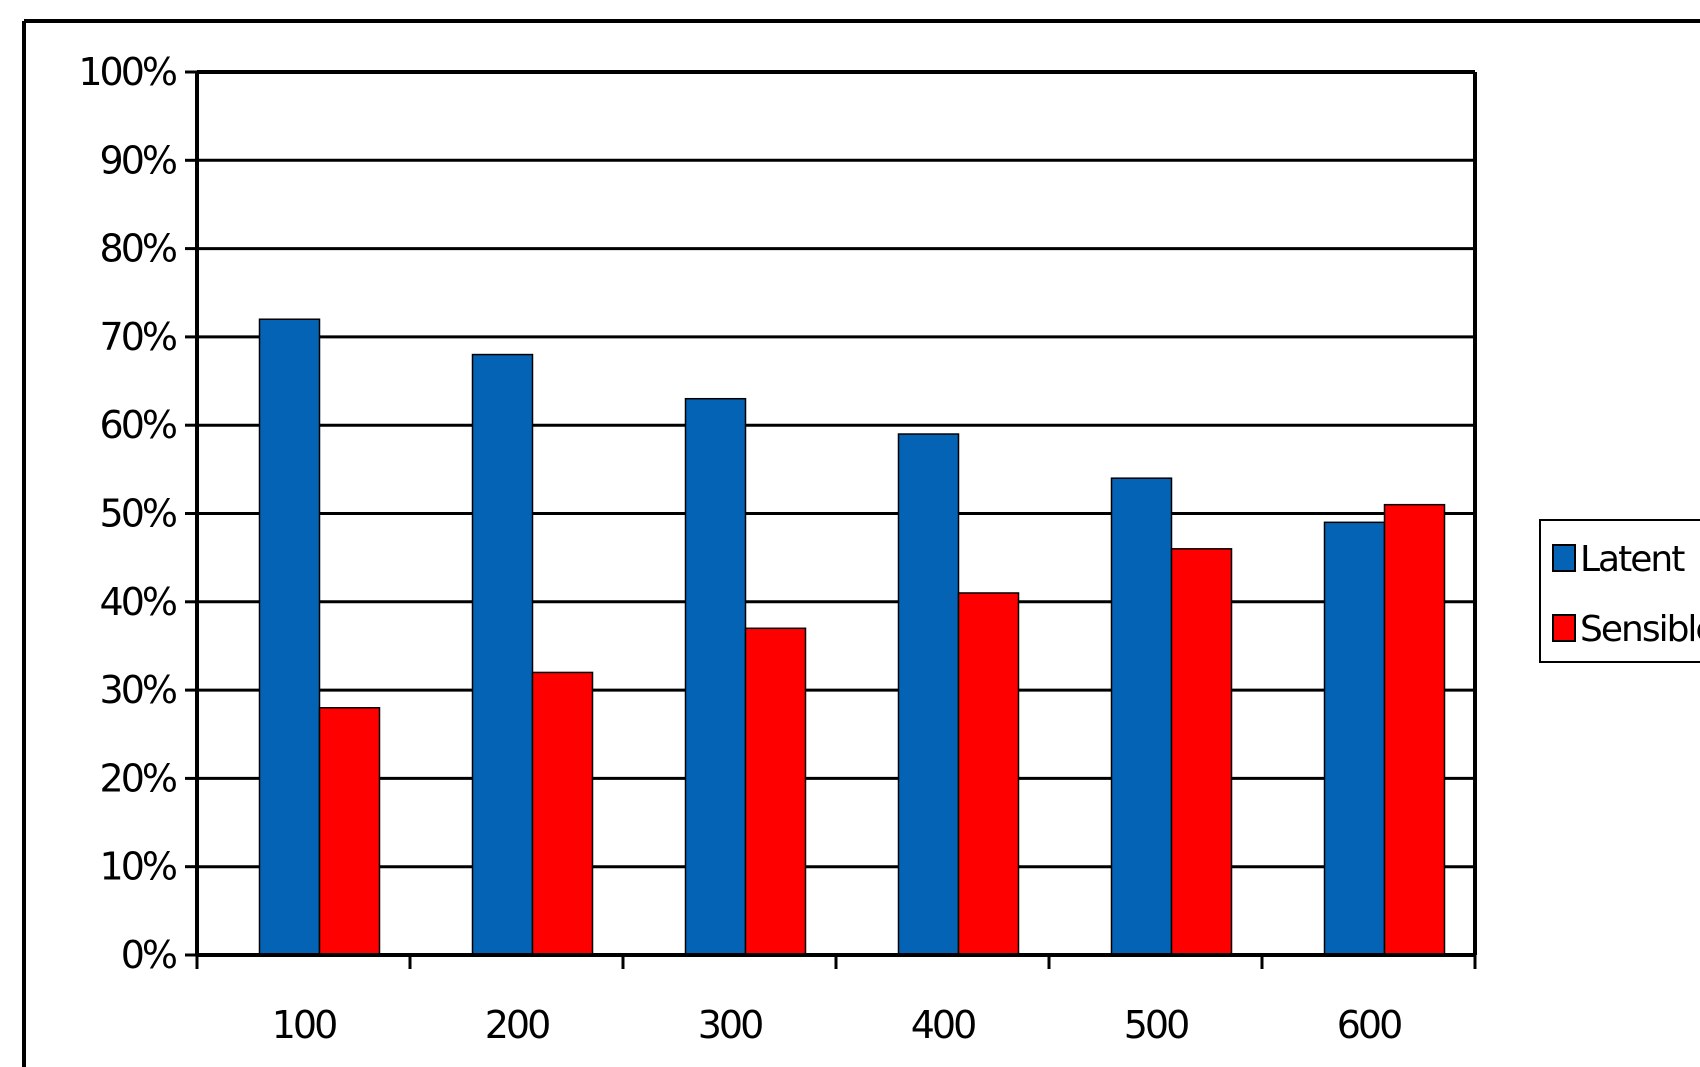  I want to click on y-tick-labels: 0% 10% 20% 30% 40% 50% 60% 70% 80% 90% 100%, so click(129, 513).